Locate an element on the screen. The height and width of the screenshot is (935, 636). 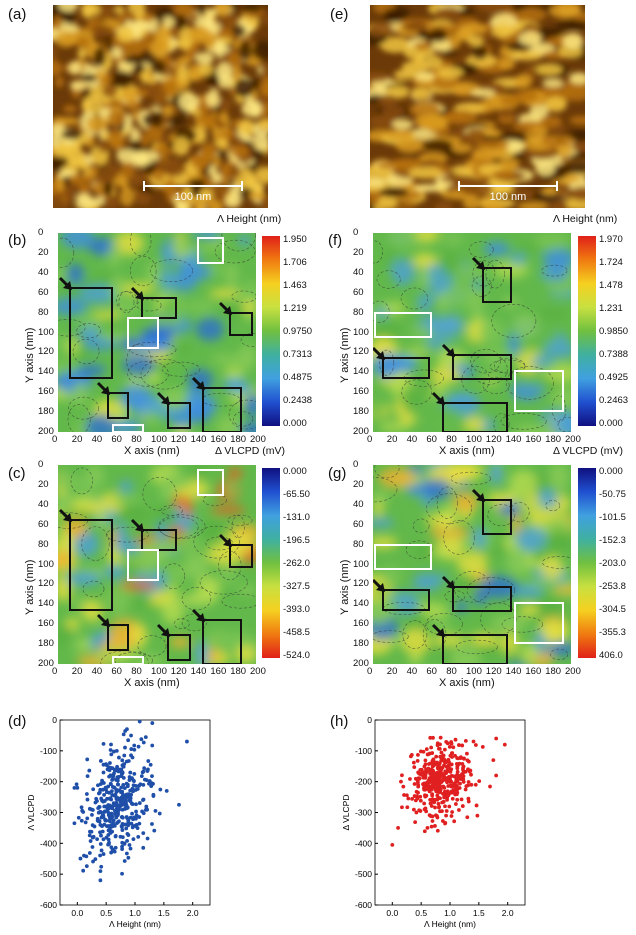
y-tick: 160 is located at coordinates (46, 624).